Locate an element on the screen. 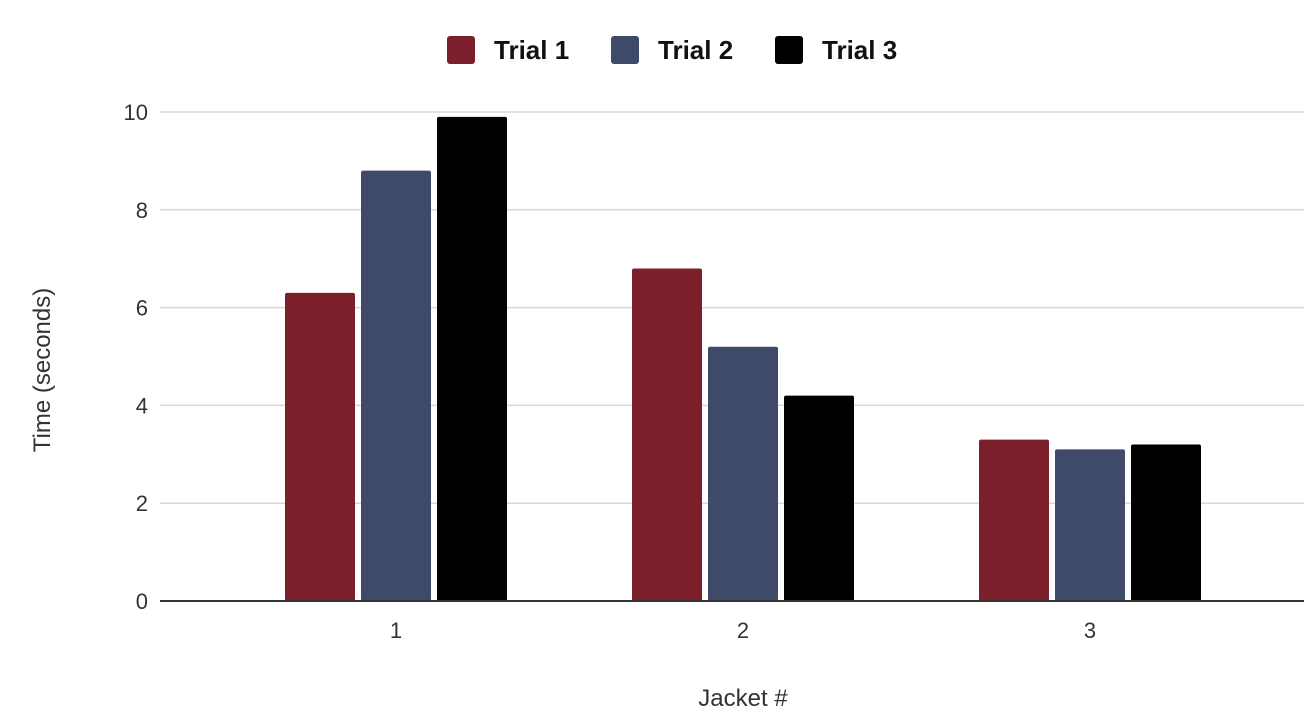 The height and width of the screenshot is (712, 1304). legend-label: Trial 2 is located at coordinates (695, 50).